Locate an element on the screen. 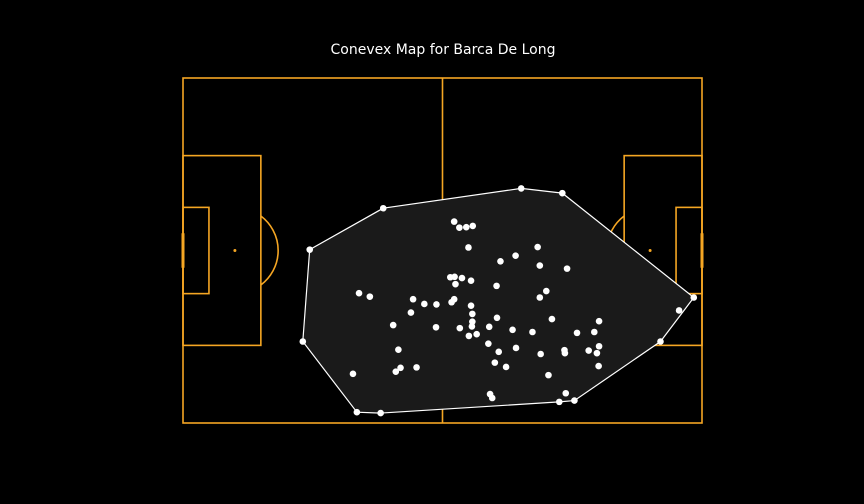 The image size is (864, 504). left-penalty-spot is located at coordinates (235, 250).